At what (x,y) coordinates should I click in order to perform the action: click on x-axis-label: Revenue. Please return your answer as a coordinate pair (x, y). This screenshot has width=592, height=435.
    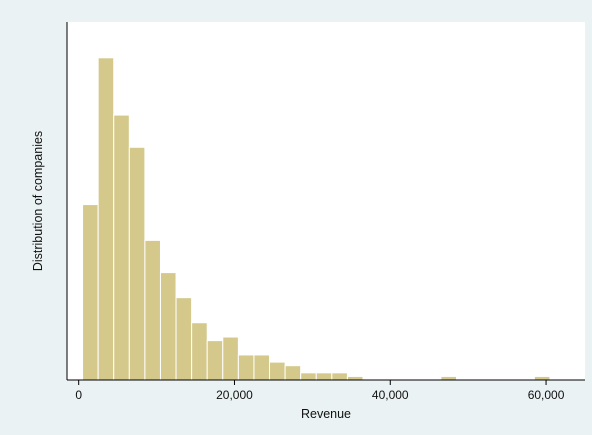
    Looking at the image, I should click on (326, 414).